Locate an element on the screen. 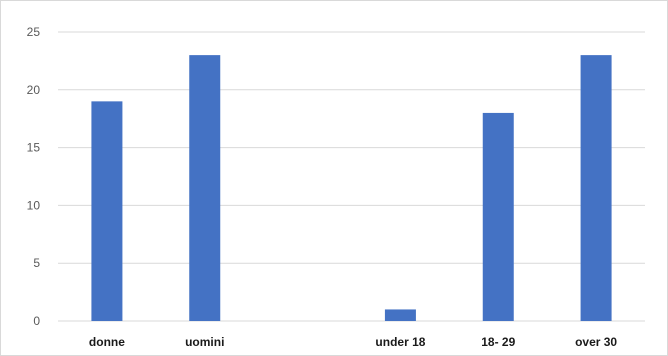 Image resolution: width=668 pixels, height=356 pixels. bar-uomini is located at coordinates (205, 188).